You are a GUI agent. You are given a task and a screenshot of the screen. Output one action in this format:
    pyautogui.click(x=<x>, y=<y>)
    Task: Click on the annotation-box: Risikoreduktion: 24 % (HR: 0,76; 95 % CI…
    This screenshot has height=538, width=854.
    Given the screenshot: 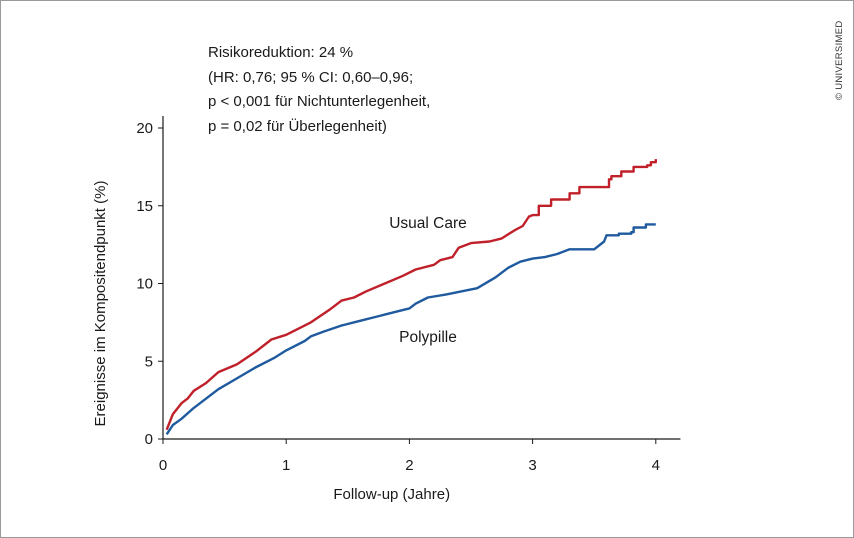 What is the action you would take?
    pyautogui.click(x=319, y=90)
    